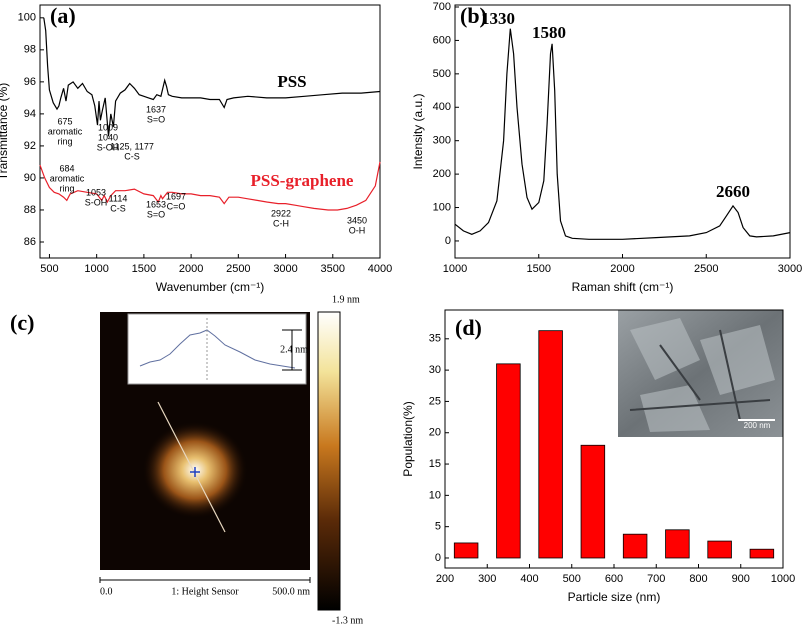 Image resolution: width=803 pixels, height=630 pixels. I want to click on y-tick-label: 88, so click(30, 210).